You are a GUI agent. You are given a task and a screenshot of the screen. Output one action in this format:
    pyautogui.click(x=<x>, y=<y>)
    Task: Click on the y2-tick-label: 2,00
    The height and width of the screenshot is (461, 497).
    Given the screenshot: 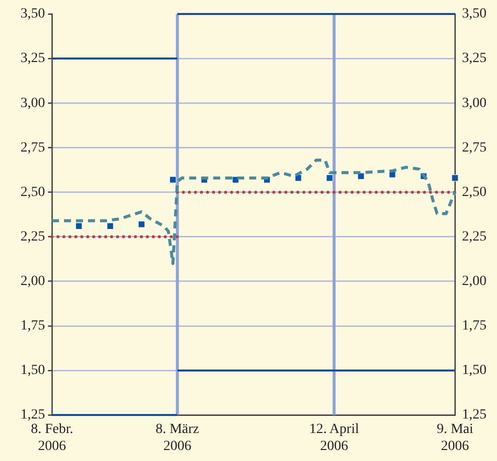 What is the action you would take?
    pyautogui.click(x=32, y=282)
    